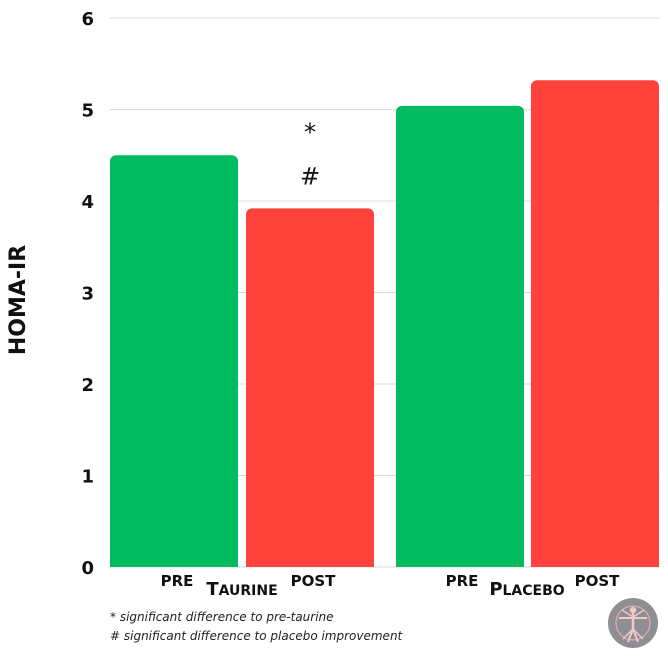 This screenshot has height=658, width=668. I want to click on bar-taurine-pre, so click(174, 361).